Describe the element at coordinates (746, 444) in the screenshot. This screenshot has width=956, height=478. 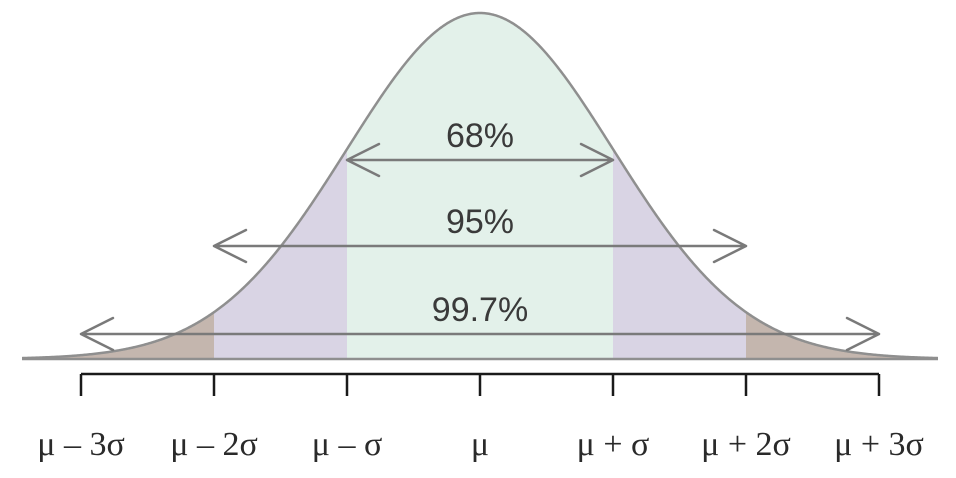
I see `tick-label: μ + 2σ` at that location.